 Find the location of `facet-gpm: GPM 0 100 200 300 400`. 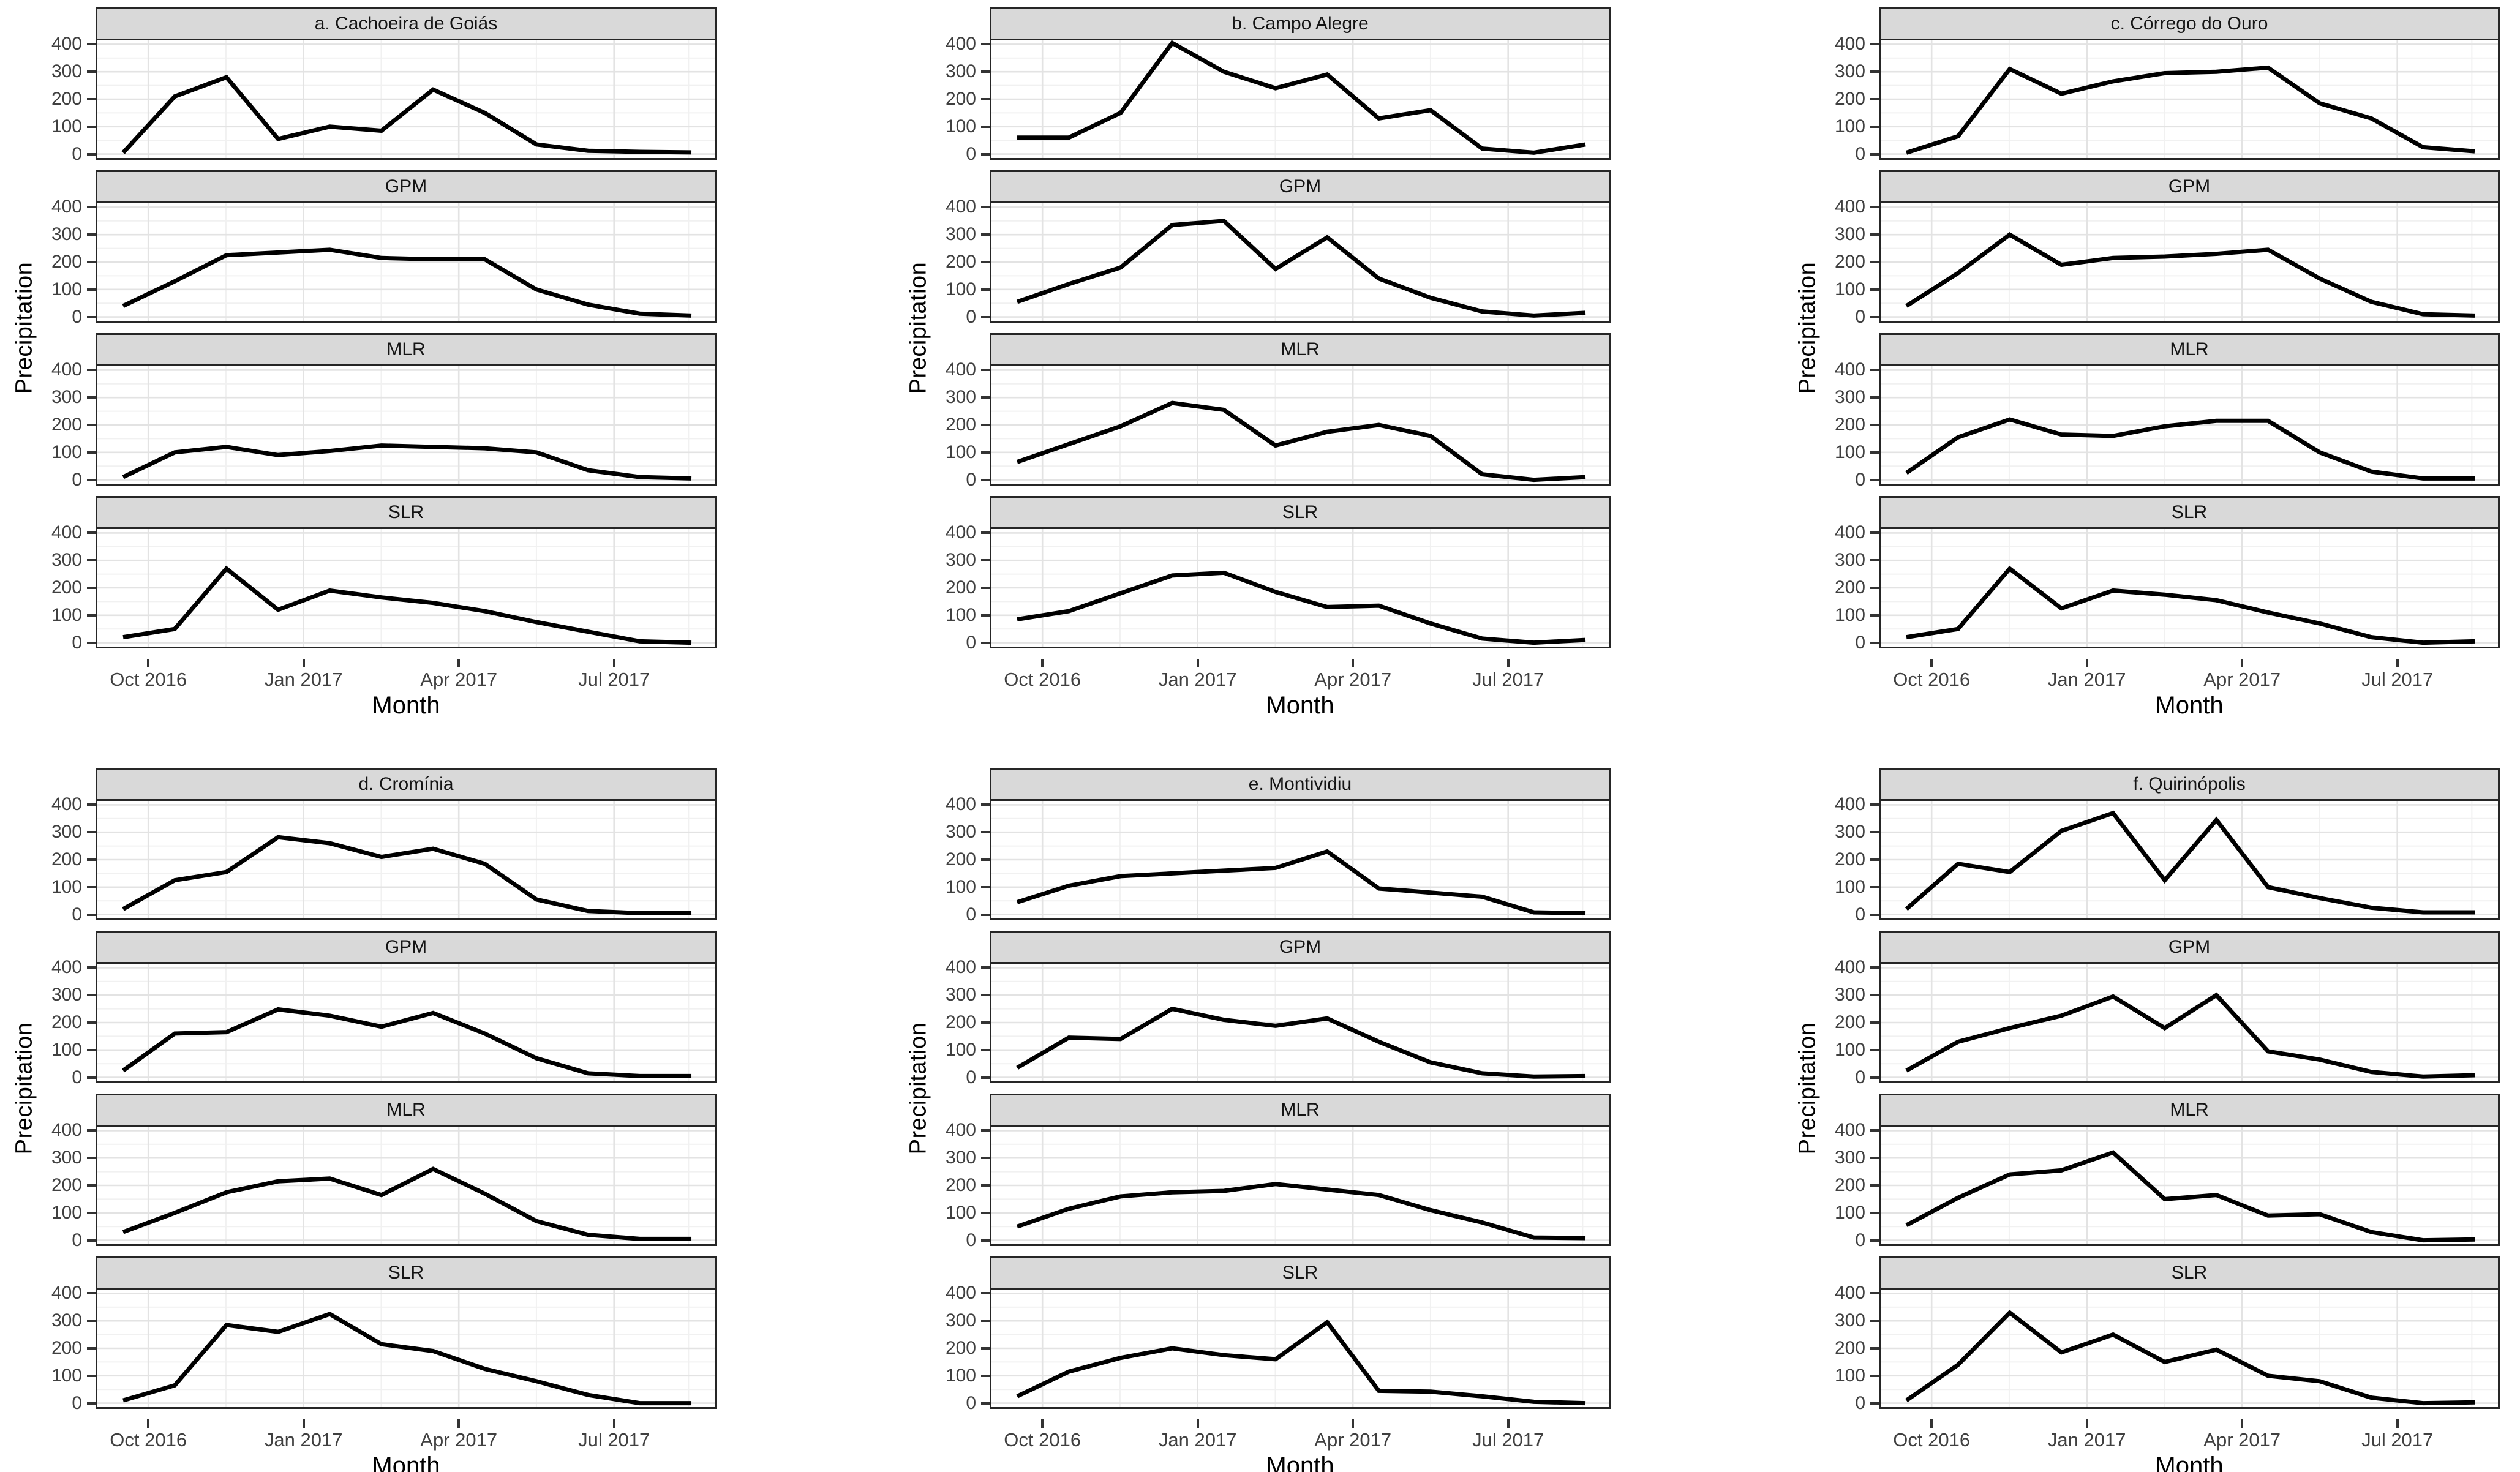

facet-gpm: GPM 0 100 200 300 400 is located at coordinates (1271, 1009).